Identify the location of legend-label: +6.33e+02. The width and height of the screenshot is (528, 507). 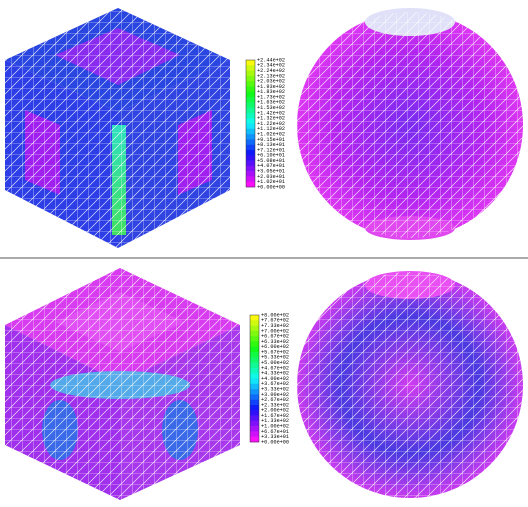
(275, 342).